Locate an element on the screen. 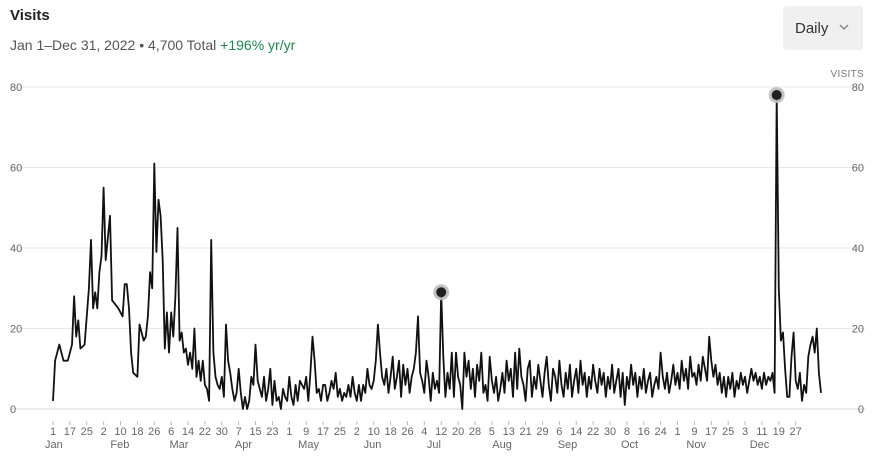 The height and width of the screenshot is (461, 878). y-tick-label-right: 80 is located at coordinates (858, 88).